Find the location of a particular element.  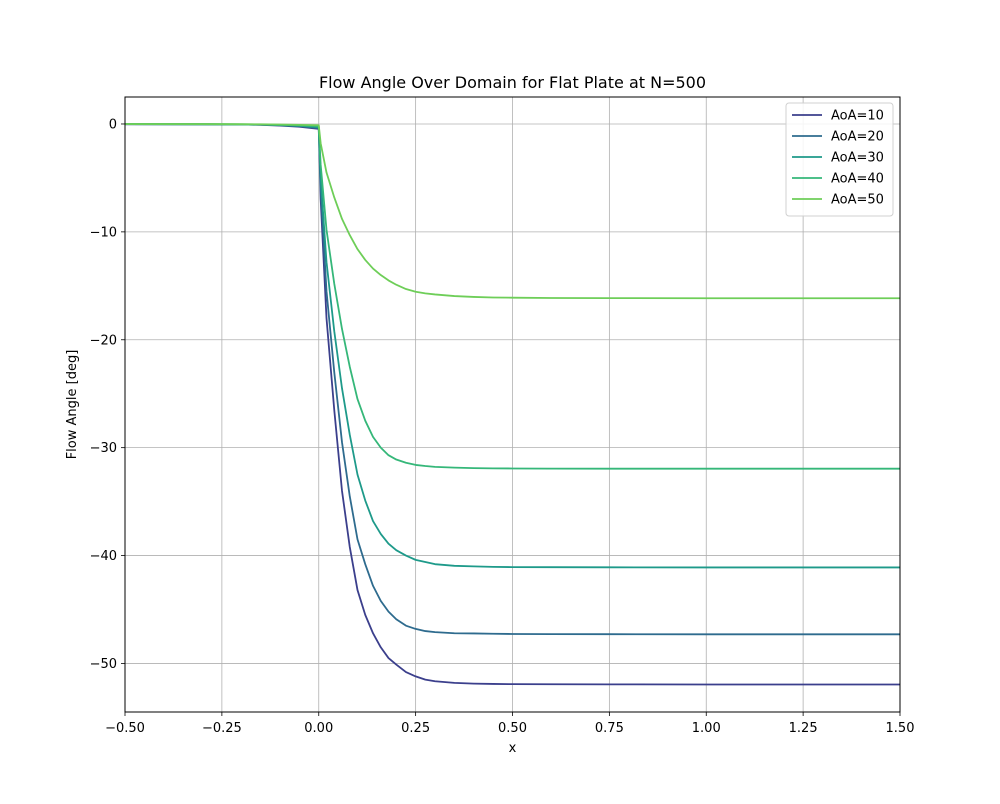

legend-label: AoA=10 is located at coordinates (857, 116).